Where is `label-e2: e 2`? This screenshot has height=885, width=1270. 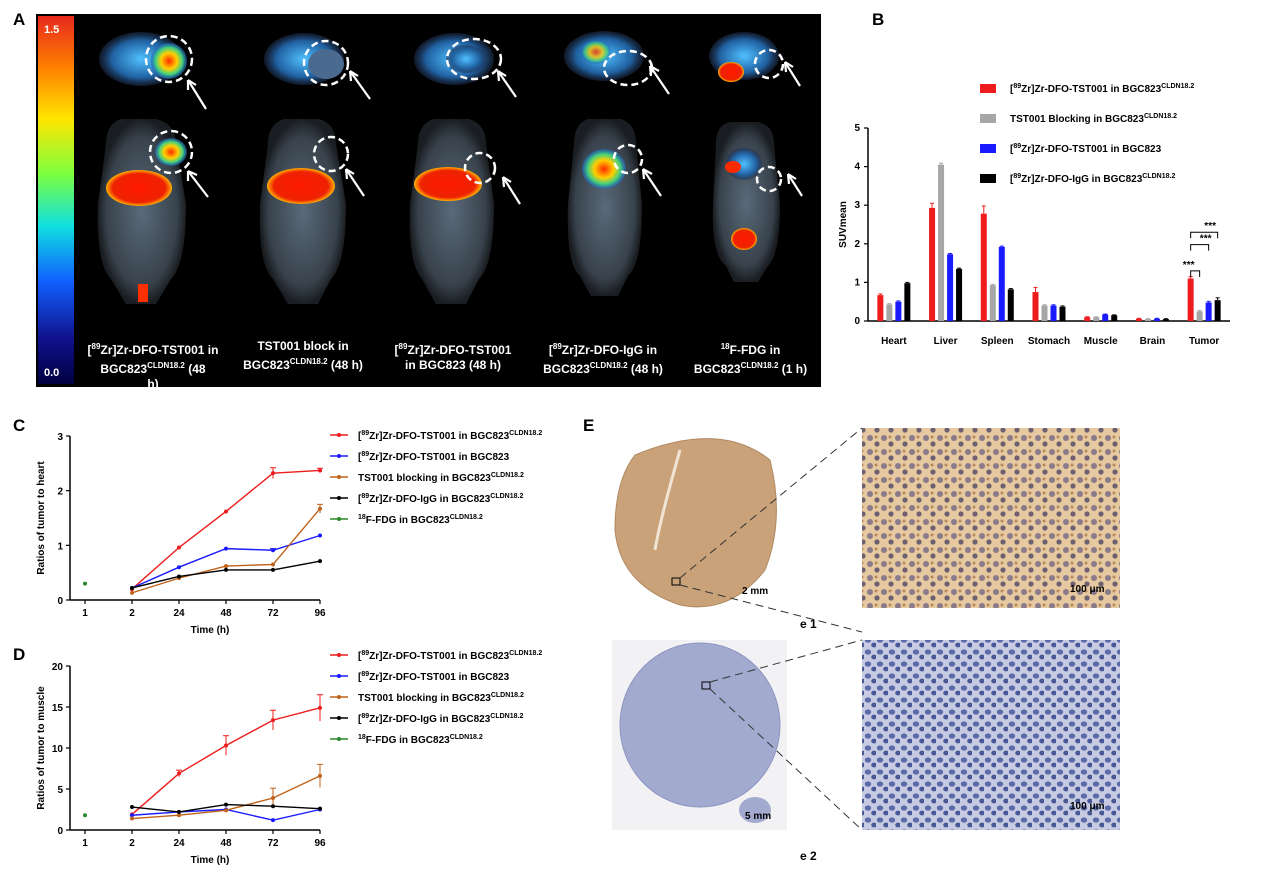 label-e2: e 2 is located at coordinates (808, 856).